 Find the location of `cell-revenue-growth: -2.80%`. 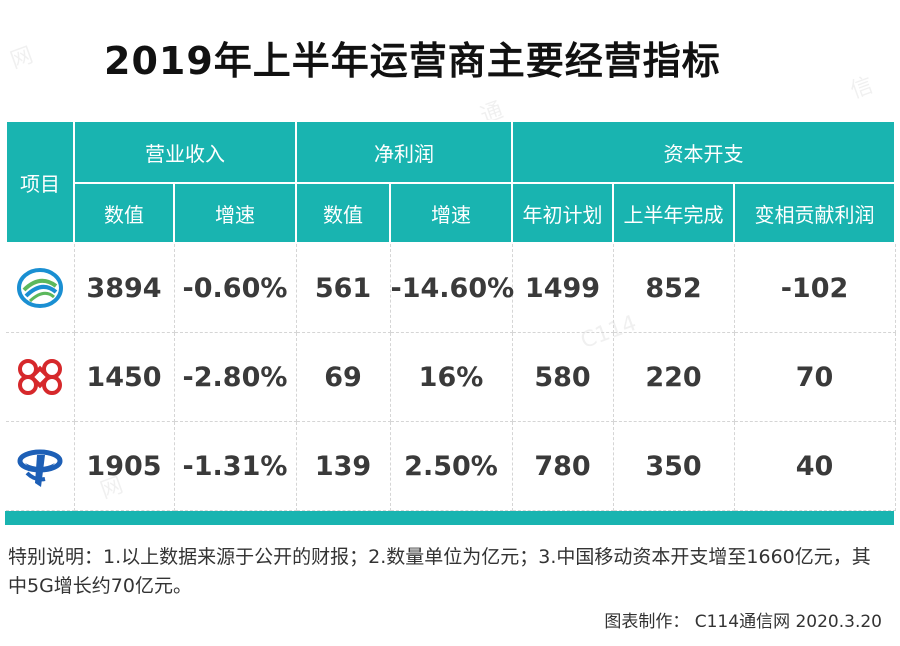

cell-revenue-growth: -2.80% is located at coordinates (235, 377).